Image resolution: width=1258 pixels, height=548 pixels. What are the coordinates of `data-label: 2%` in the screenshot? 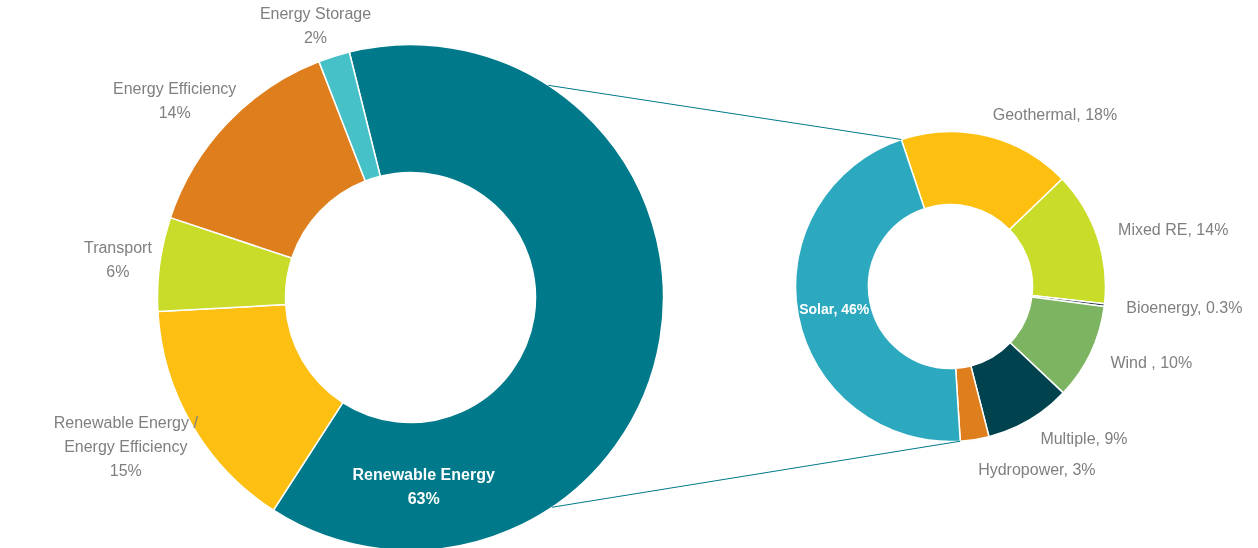 It's located at (315, 38).